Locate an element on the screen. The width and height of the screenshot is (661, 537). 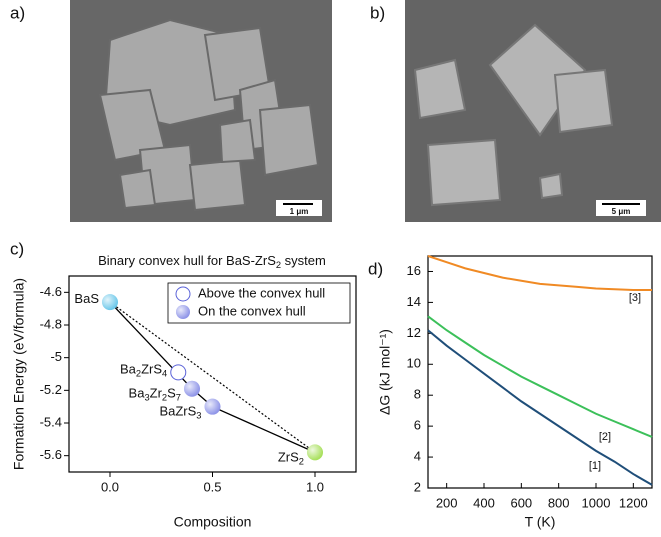
y-axis-label: Formation Energy (eV/formula) is located at coordinates (19, 374).